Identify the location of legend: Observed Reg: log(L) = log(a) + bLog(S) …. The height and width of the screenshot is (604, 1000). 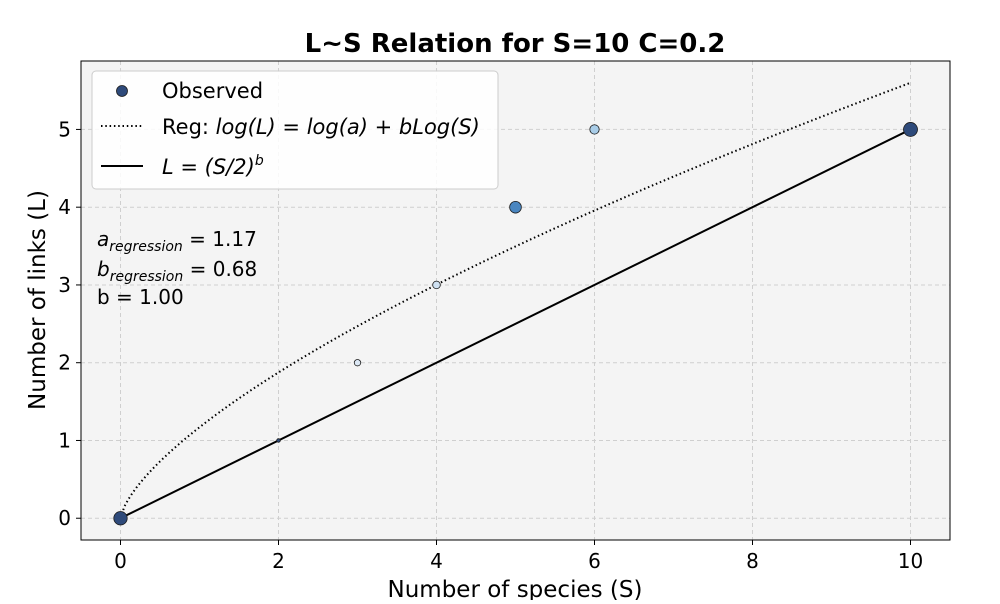
(295, 130).